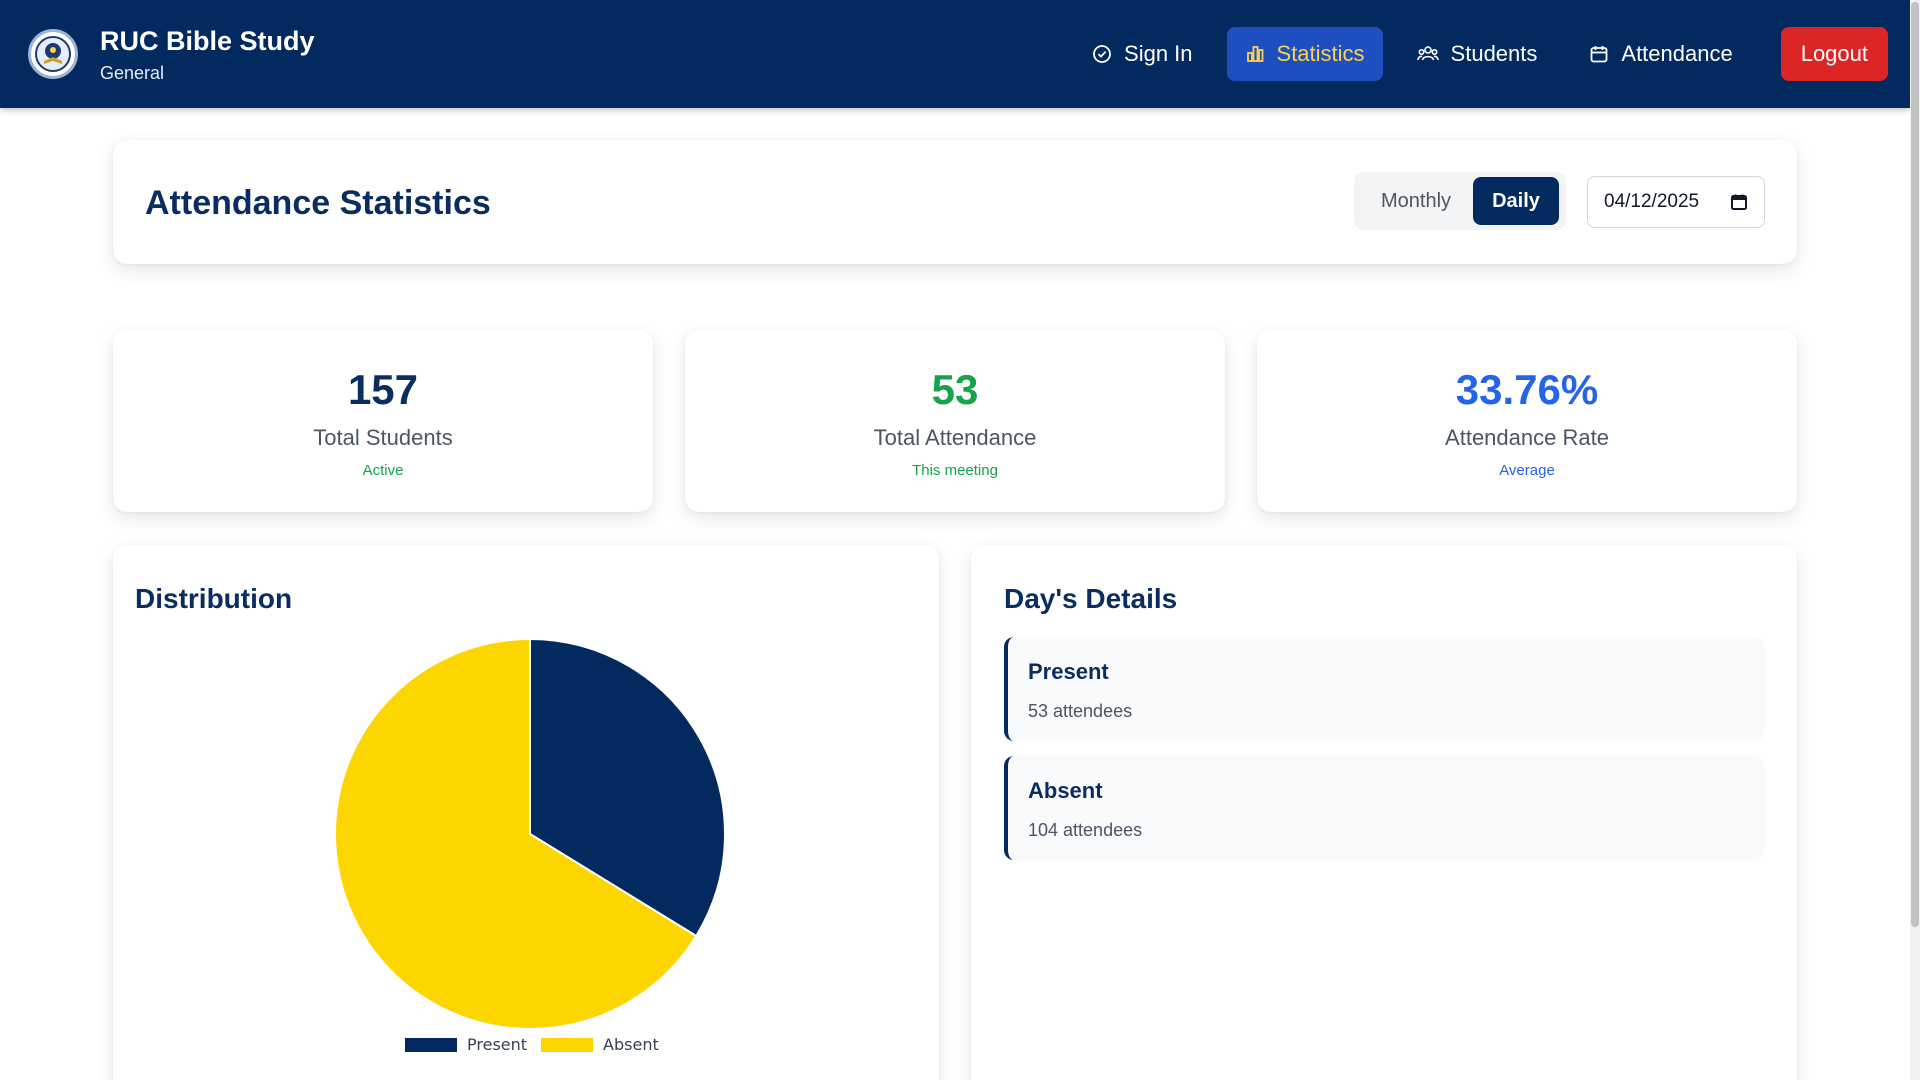 The height and width of the screenshot is (1080, 1920). Describe the element at coordinates (1384, 689) in the screenshot. I see `detail-row-present: Present 53 attendees` at that location.